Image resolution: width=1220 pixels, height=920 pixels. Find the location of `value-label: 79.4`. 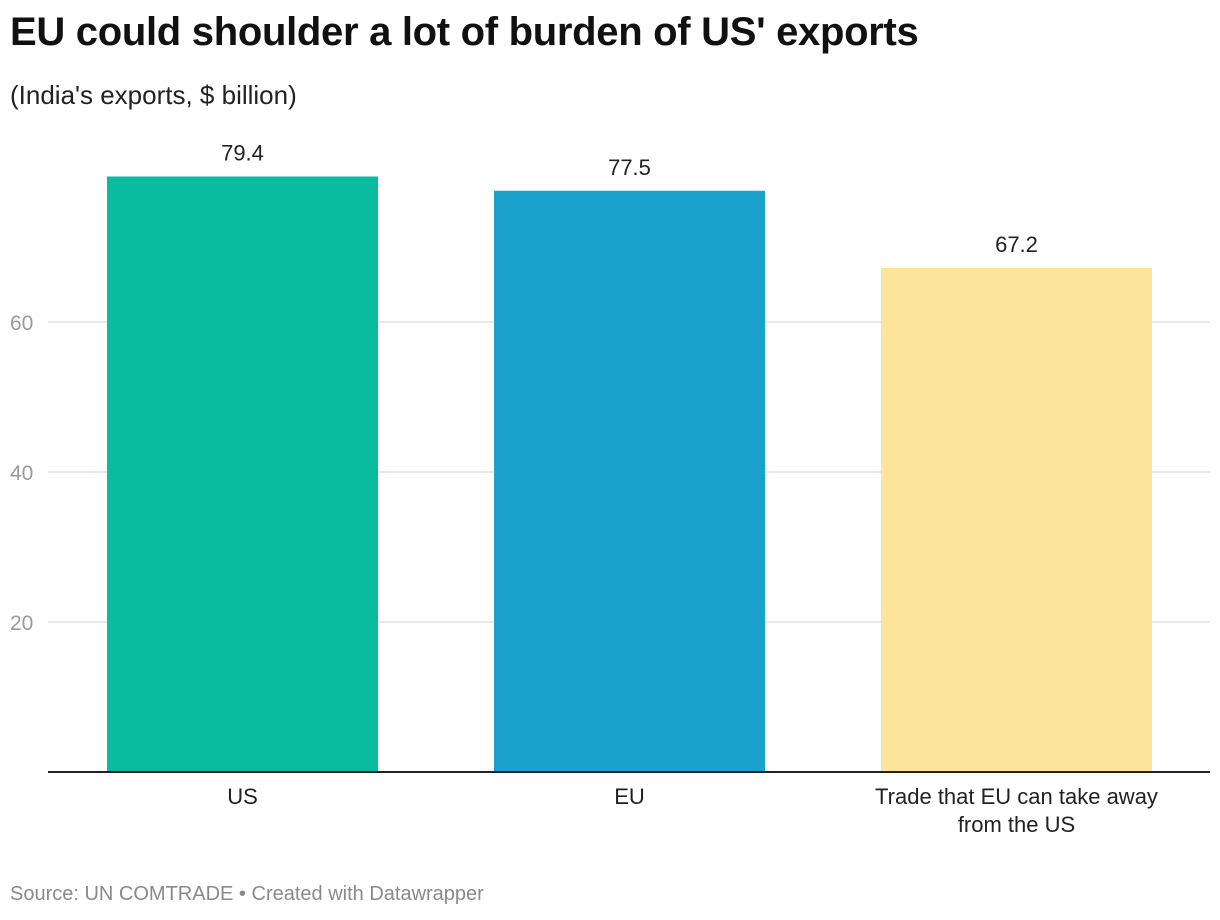

value-label: 79.4 is located at coordinates (242, 153).